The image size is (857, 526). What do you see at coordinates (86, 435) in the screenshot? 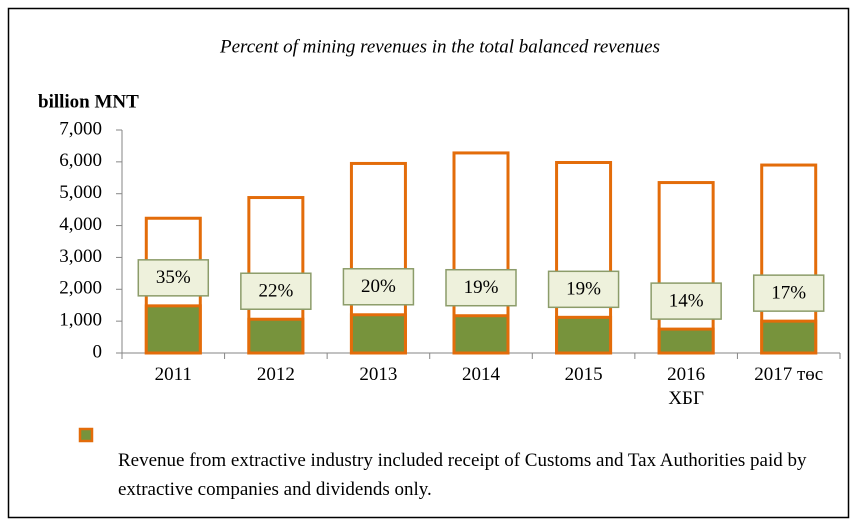
I see `legend-swatch` at bounding box center [86, 435].